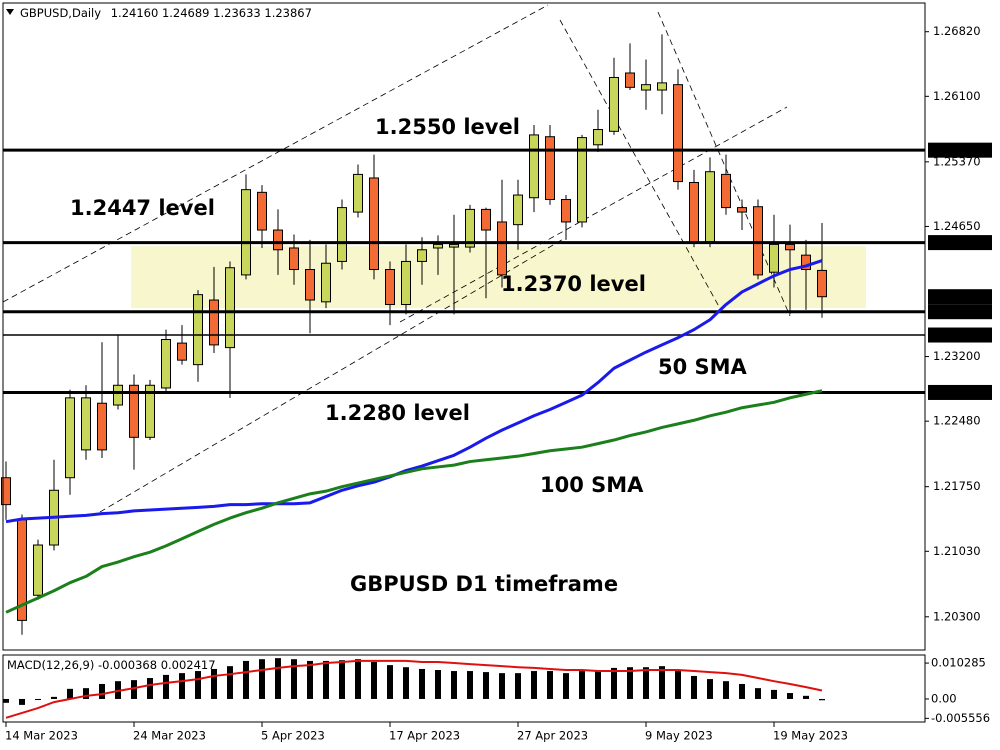  I want to click on level-annotation: 1.2550 level, so click(447, 127).